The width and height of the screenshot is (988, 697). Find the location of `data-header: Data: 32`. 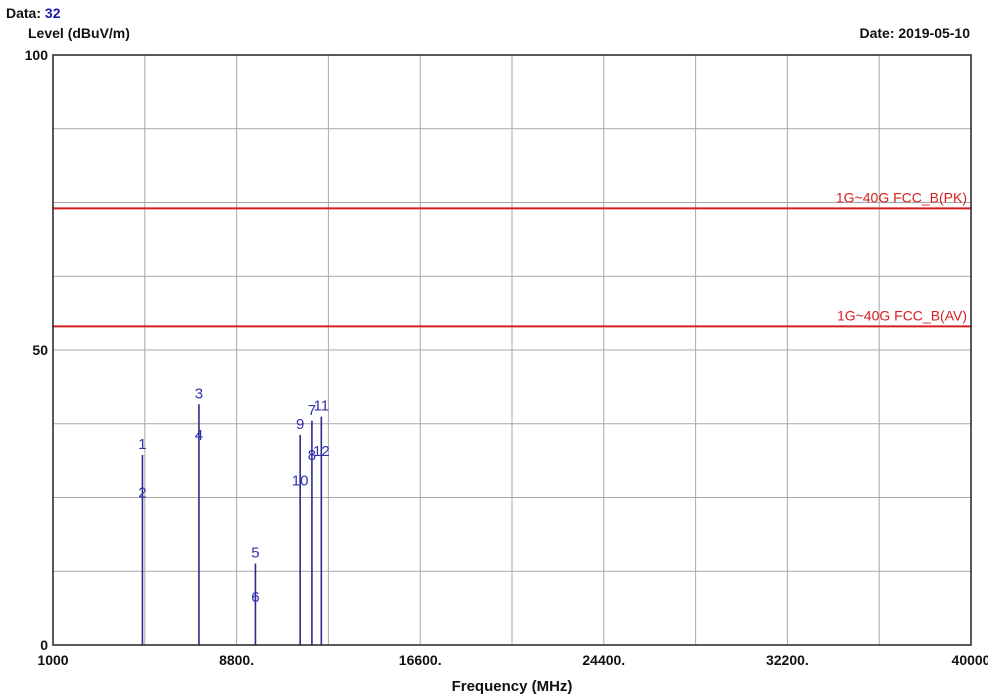

data-header: Data: 32 is located at coordinates (33, 13).